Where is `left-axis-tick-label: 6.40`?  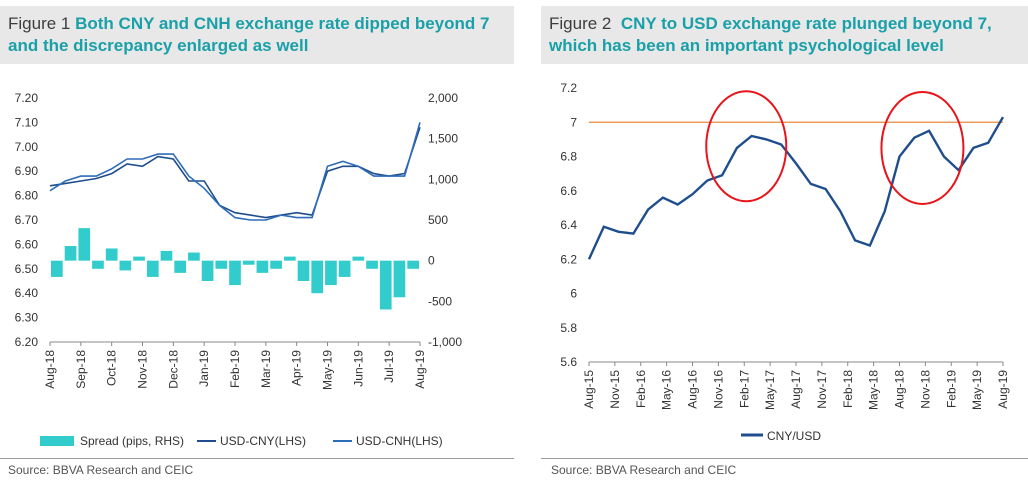
left-axis-tick-label: 6.40 is located at coordinates (27, 293).